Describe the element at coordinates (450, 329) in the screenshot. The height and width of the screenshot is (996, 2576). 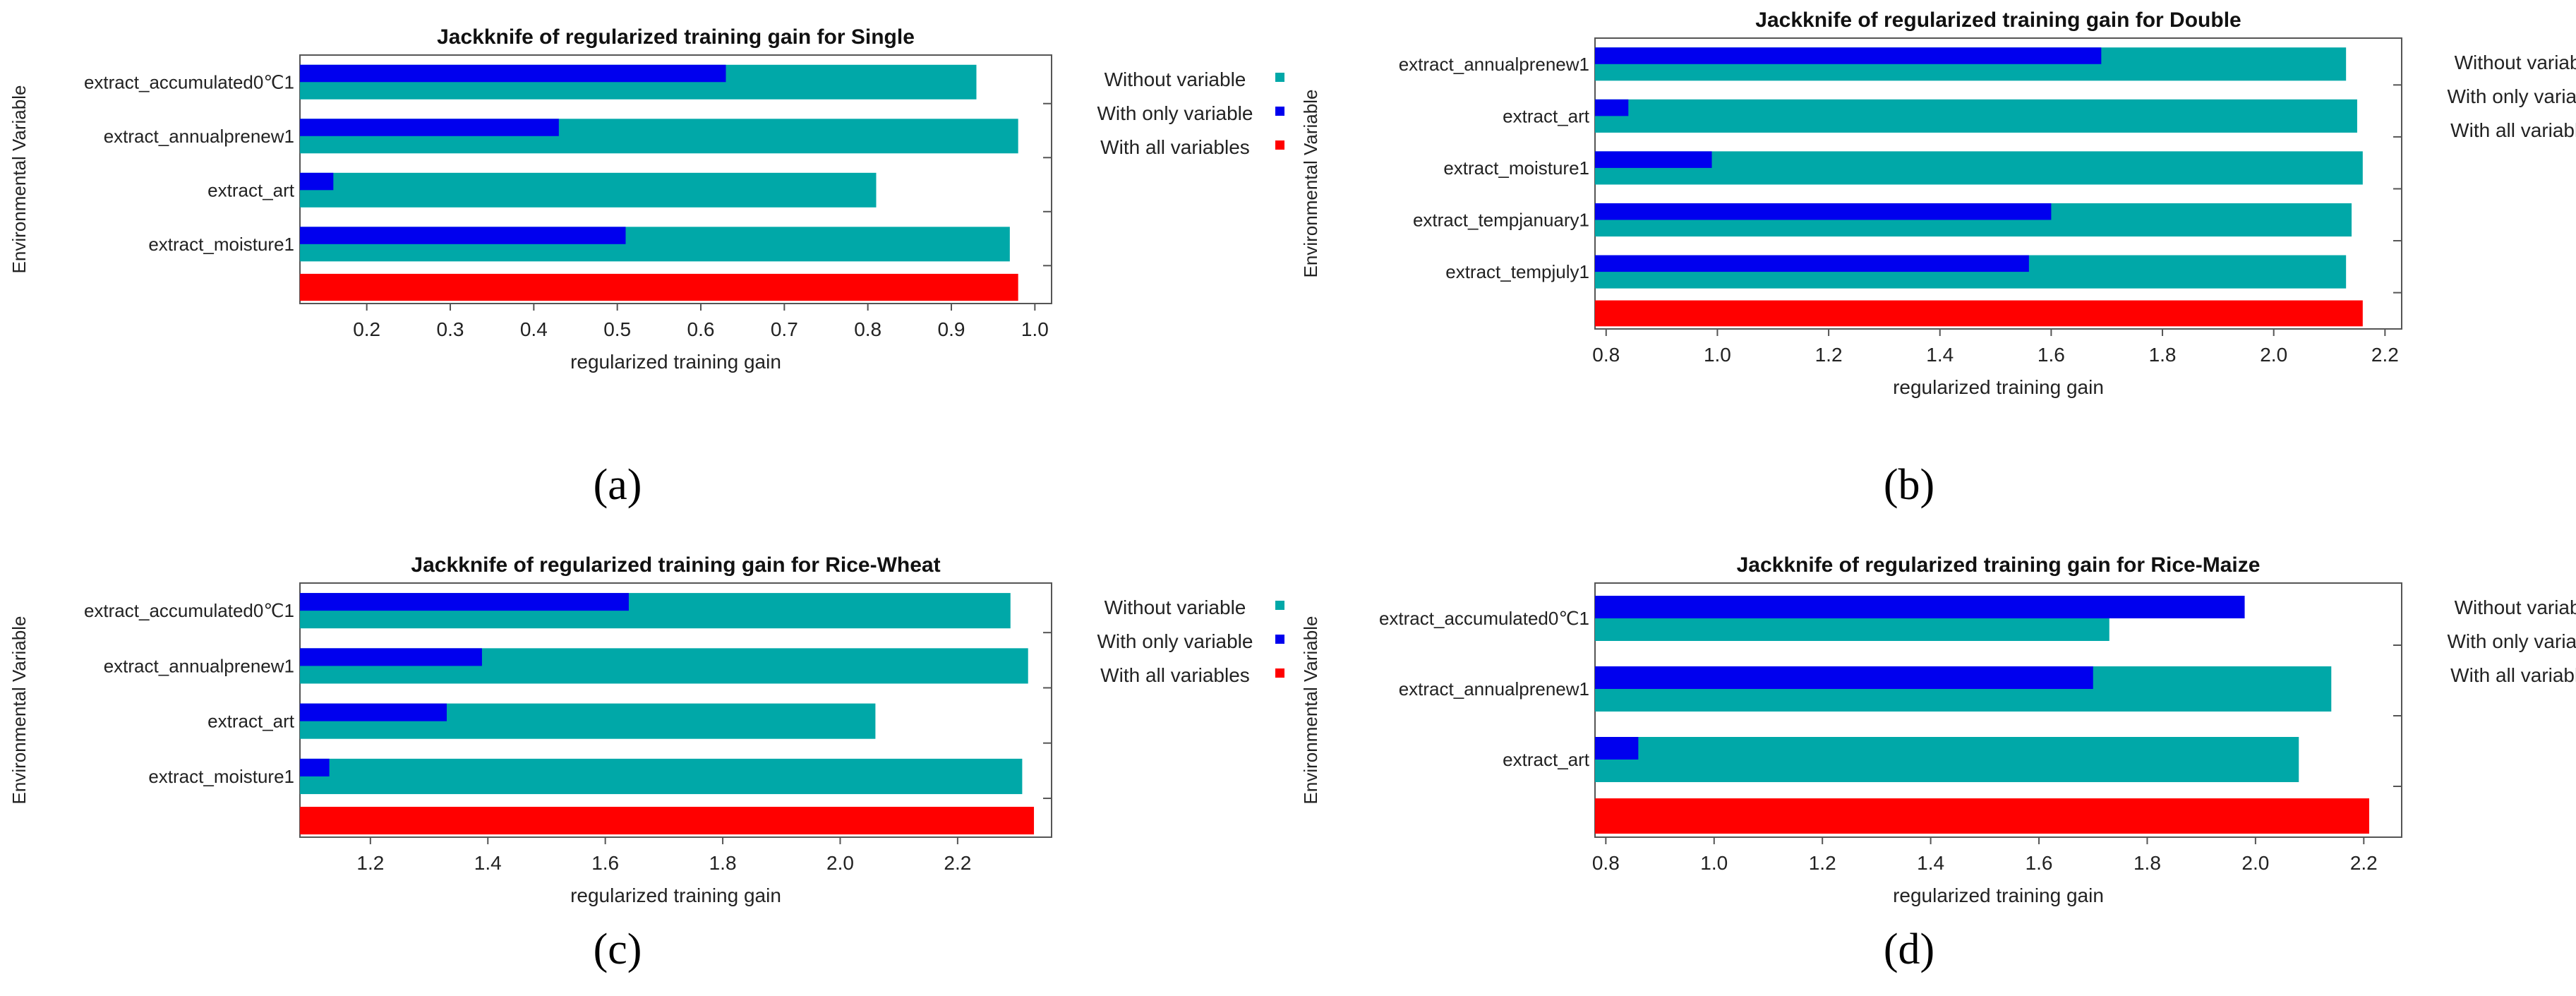
I see `x-tick-label: 0.3` at that location.